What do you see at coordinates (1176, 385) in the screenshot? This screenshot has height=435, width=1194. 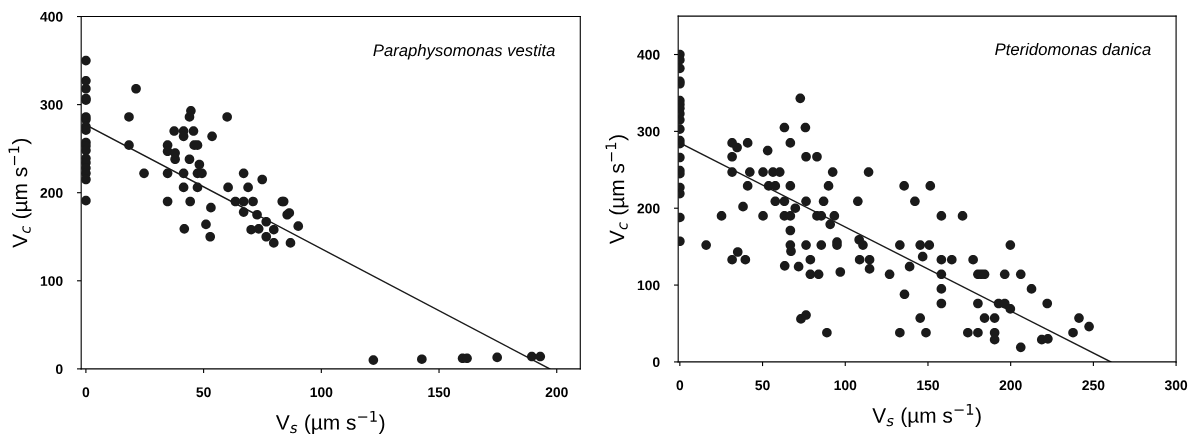 I see `x-tick-label: 300` at bounding box center [1176, 385].